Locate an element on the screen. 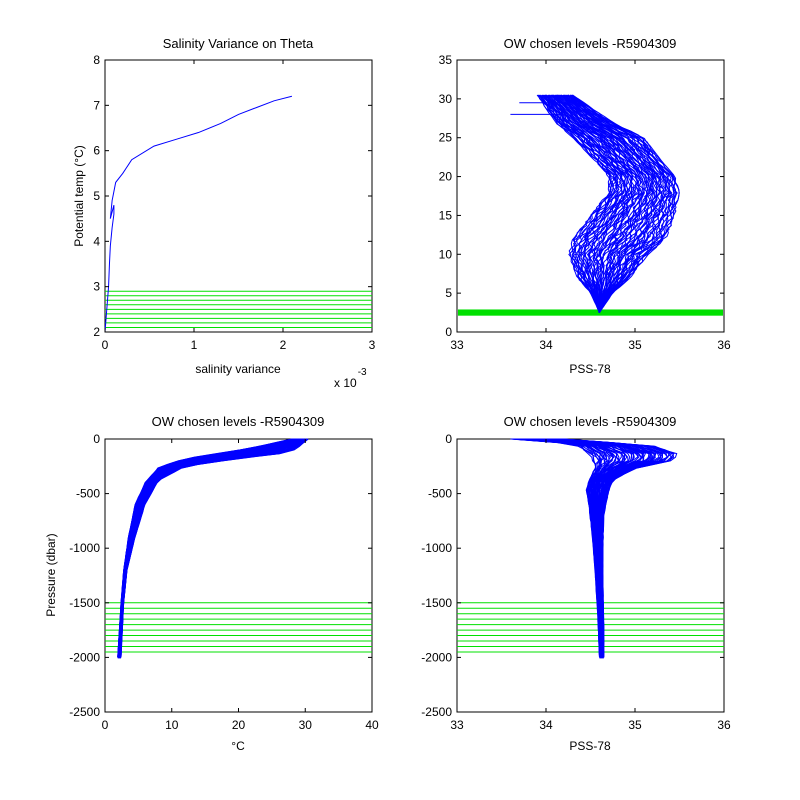 Image resolution: width=800 pixels, height=800 pixels. y-tick-label: 15 is located at coordinates (446, 215).